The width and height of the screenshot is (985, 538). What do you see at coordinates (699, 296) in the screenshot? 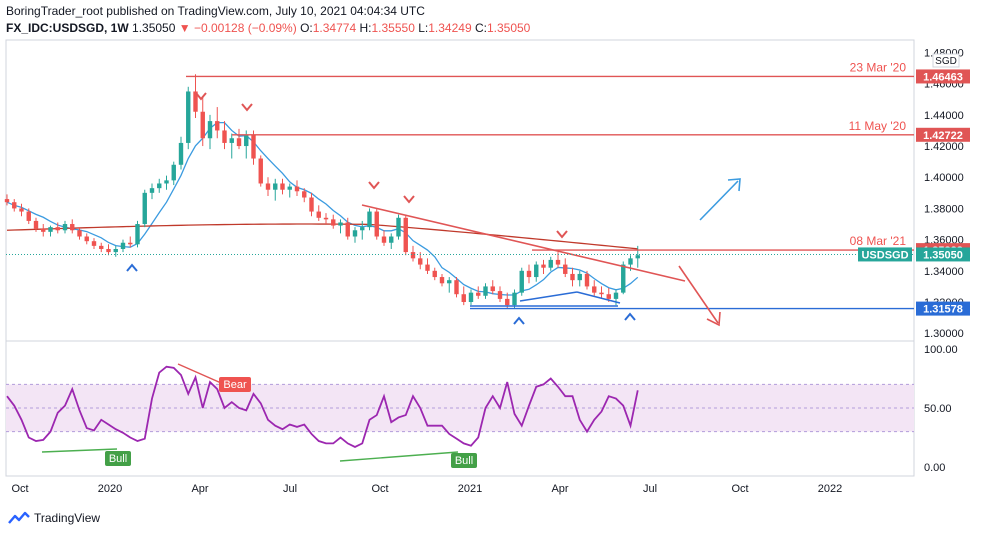
I see `arrow-down-icon` at bounding box center [699, 296].